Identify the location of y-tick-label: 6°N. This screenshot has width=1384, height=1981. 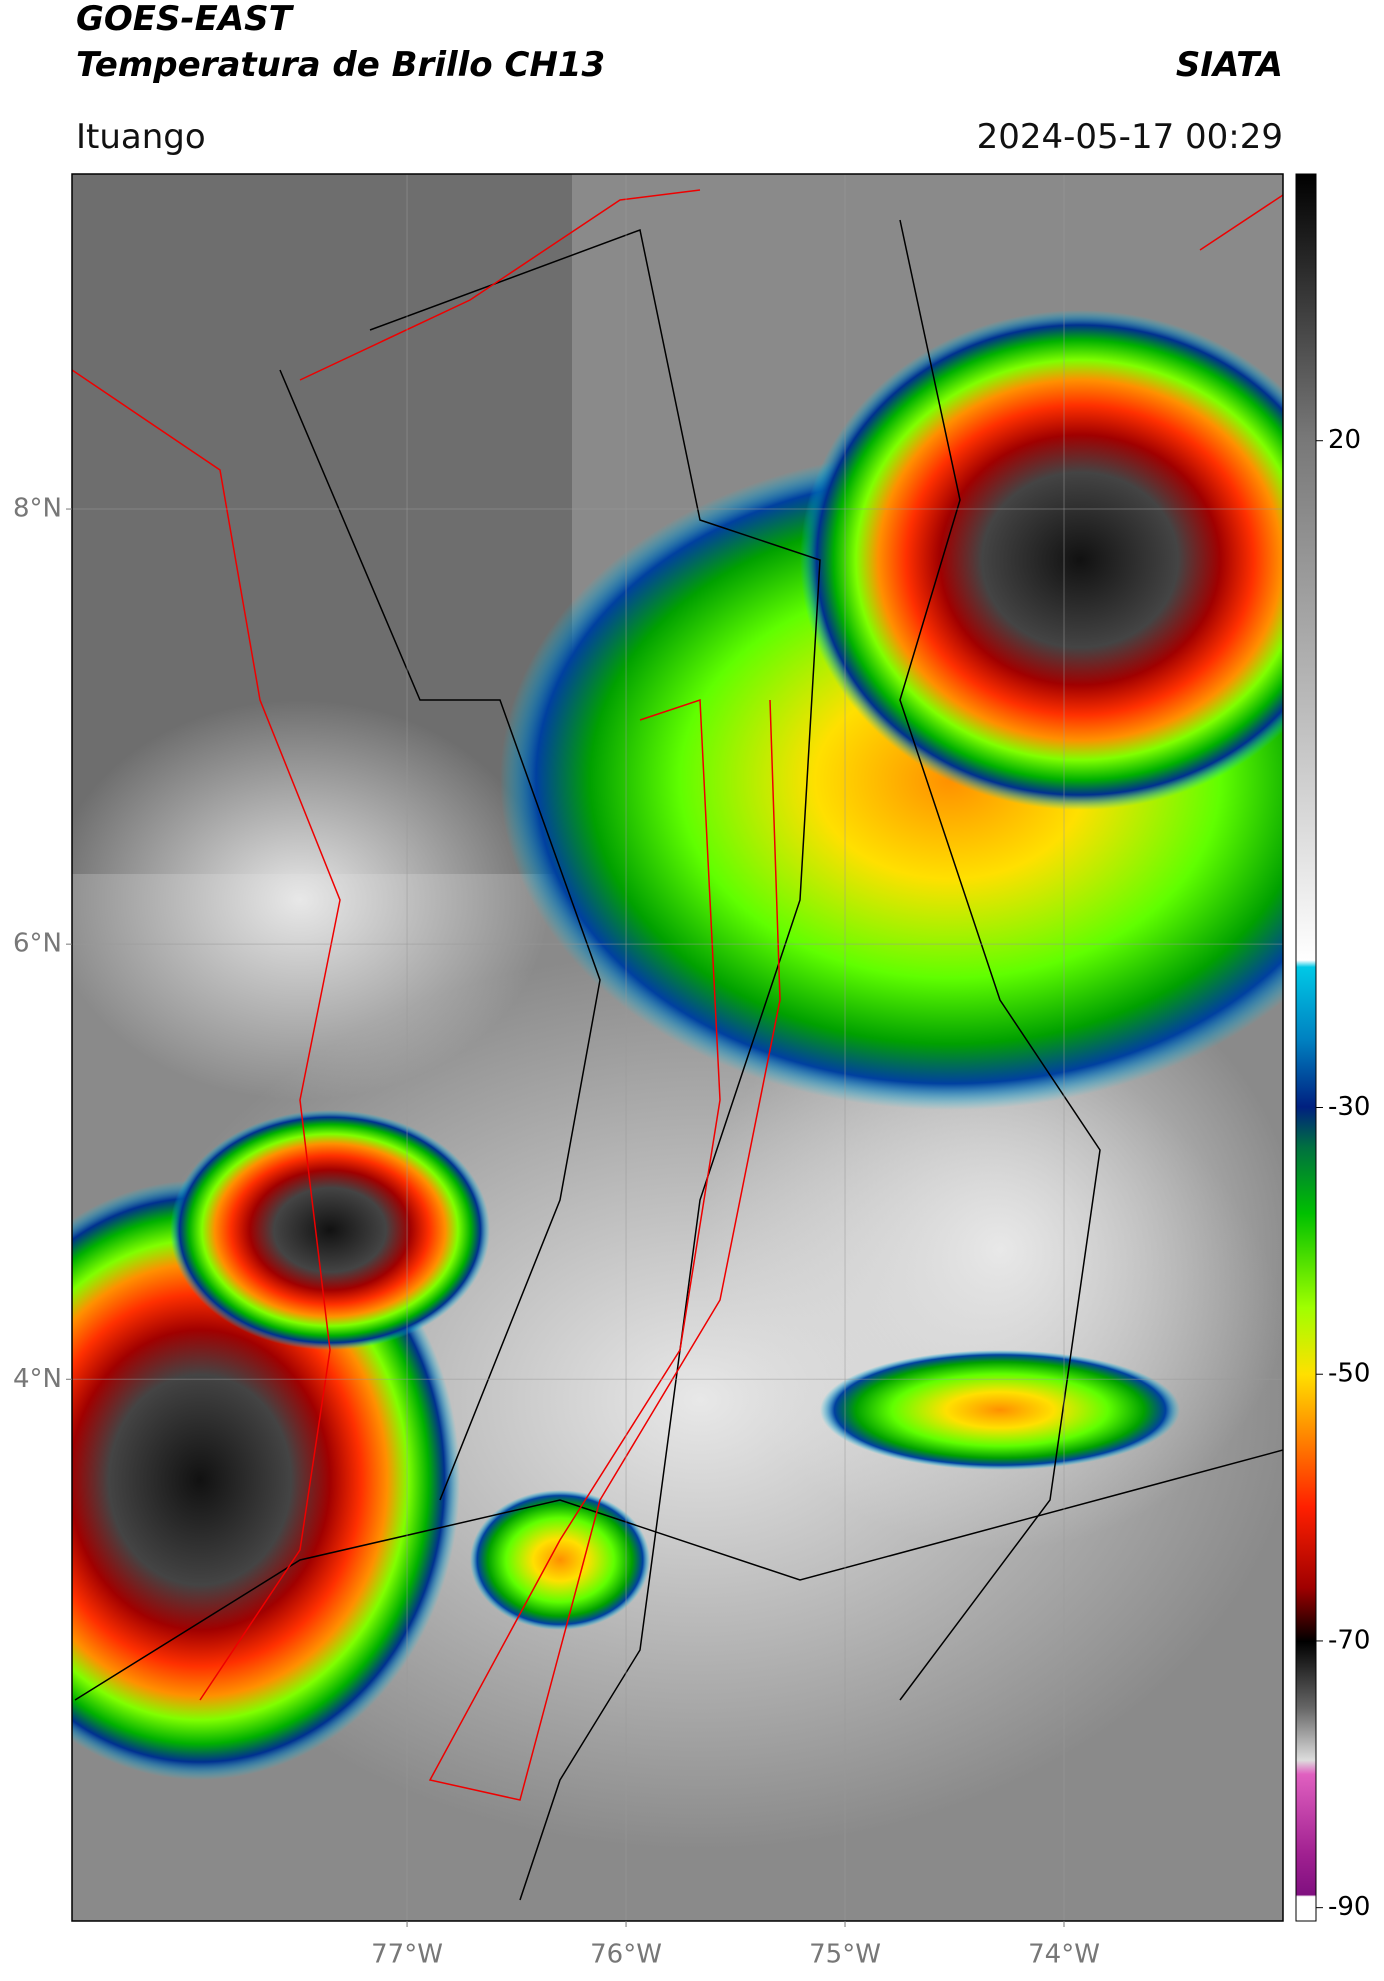
(37, 944).